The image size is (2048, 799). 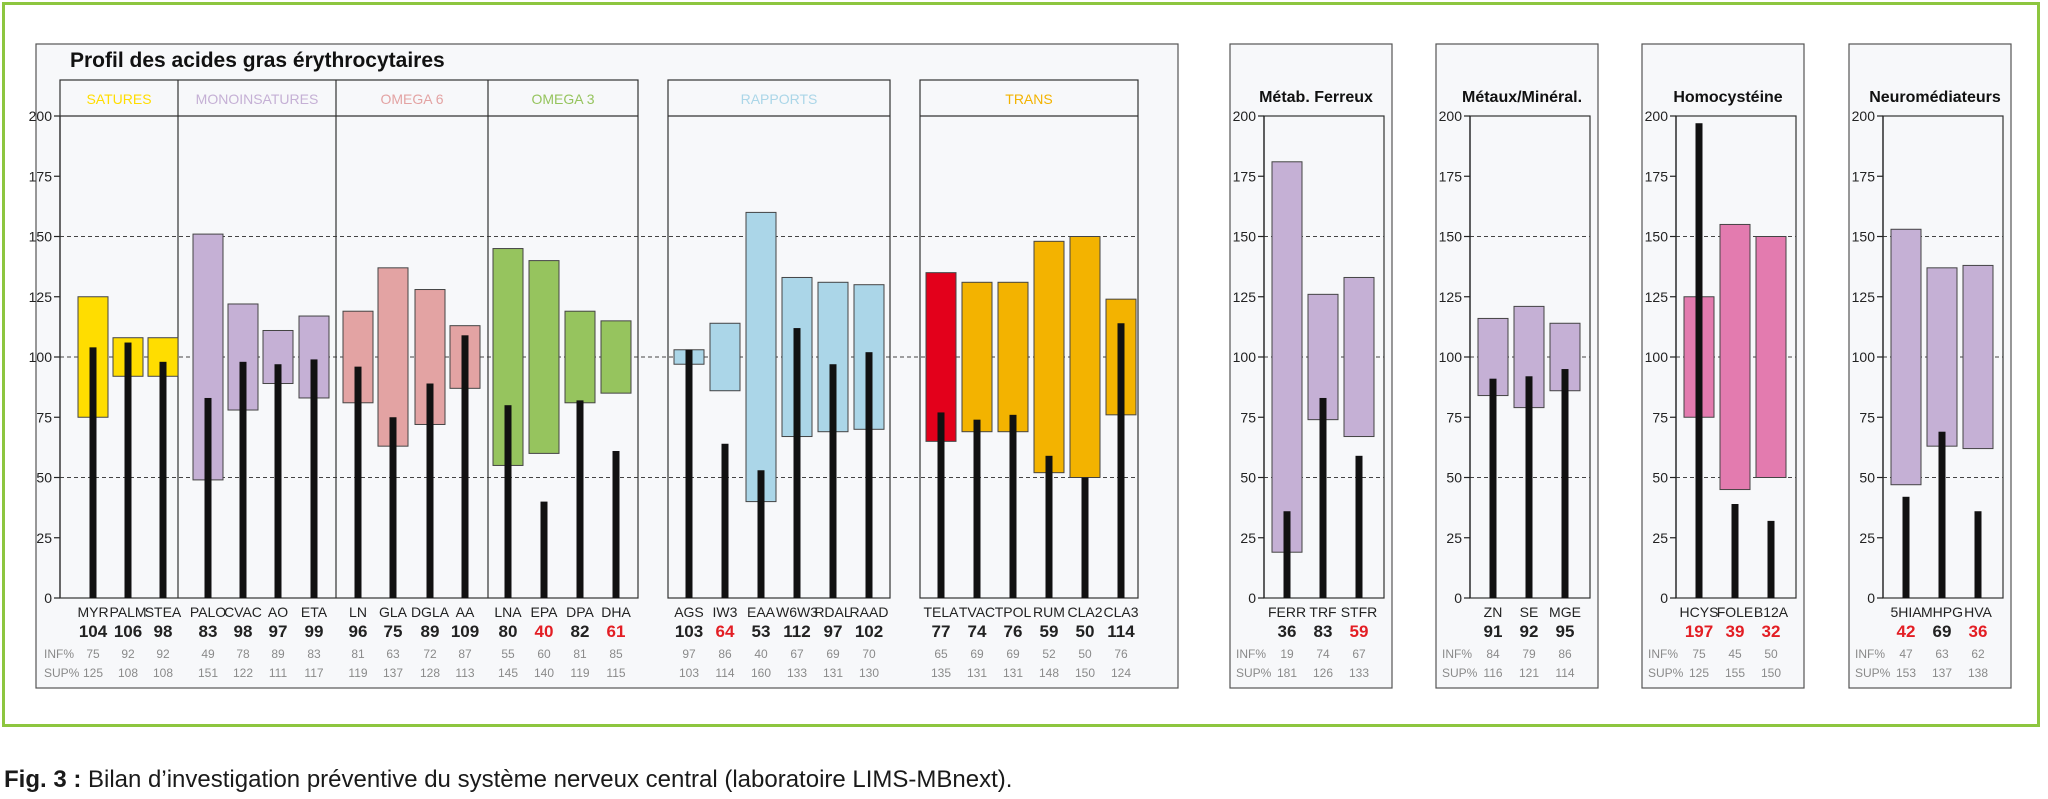 I want to click on main-value-bar-tela, so click(x=941, y=505).